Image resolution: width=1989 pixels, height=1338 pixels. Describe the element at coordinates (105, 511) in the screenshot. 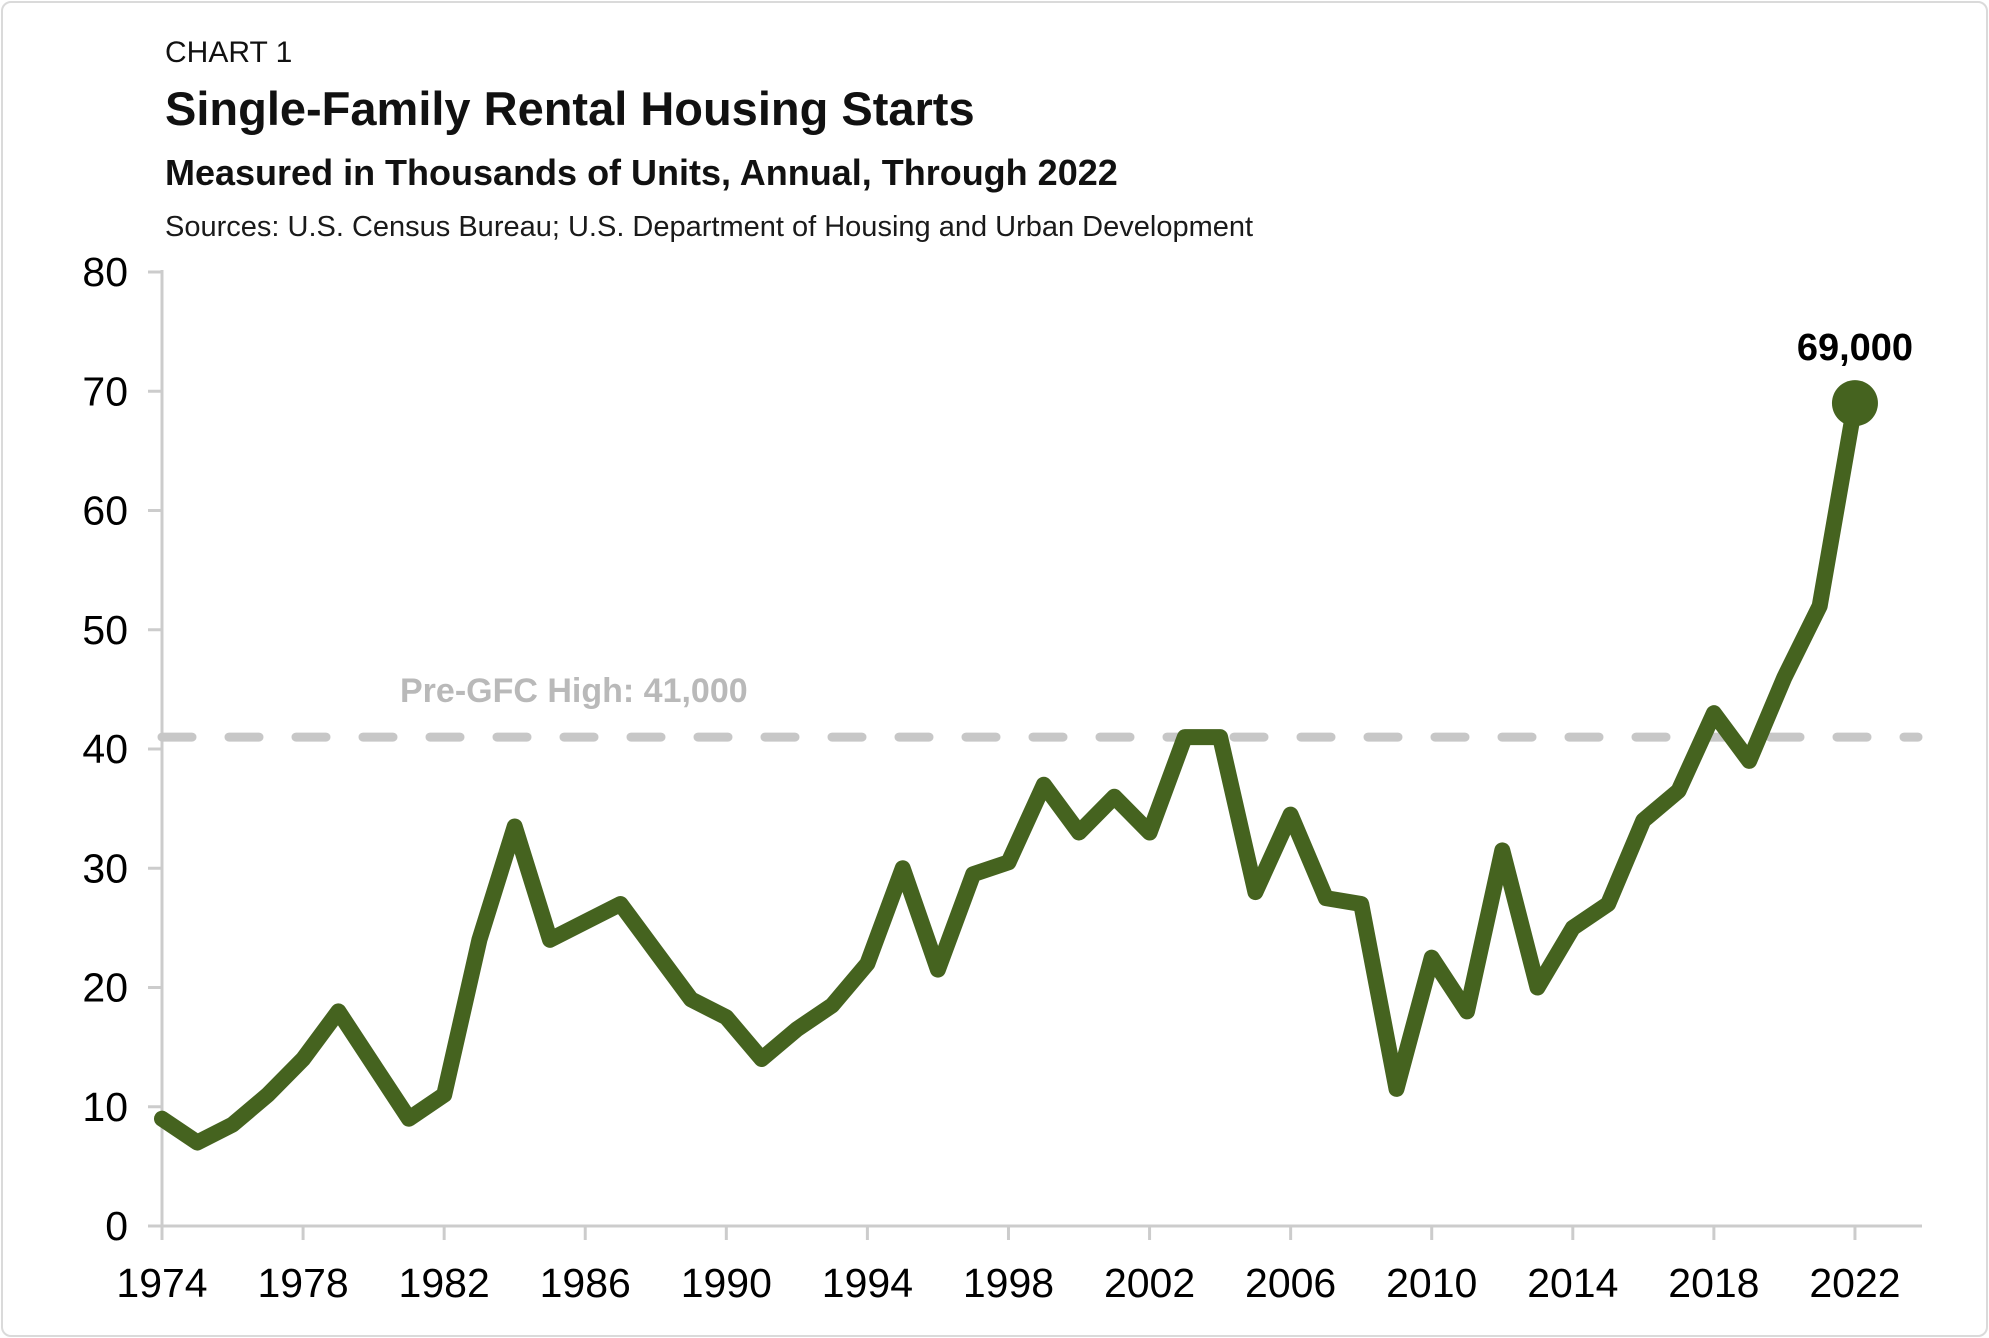

I see `y-axis-tick-label: 60` at that location.